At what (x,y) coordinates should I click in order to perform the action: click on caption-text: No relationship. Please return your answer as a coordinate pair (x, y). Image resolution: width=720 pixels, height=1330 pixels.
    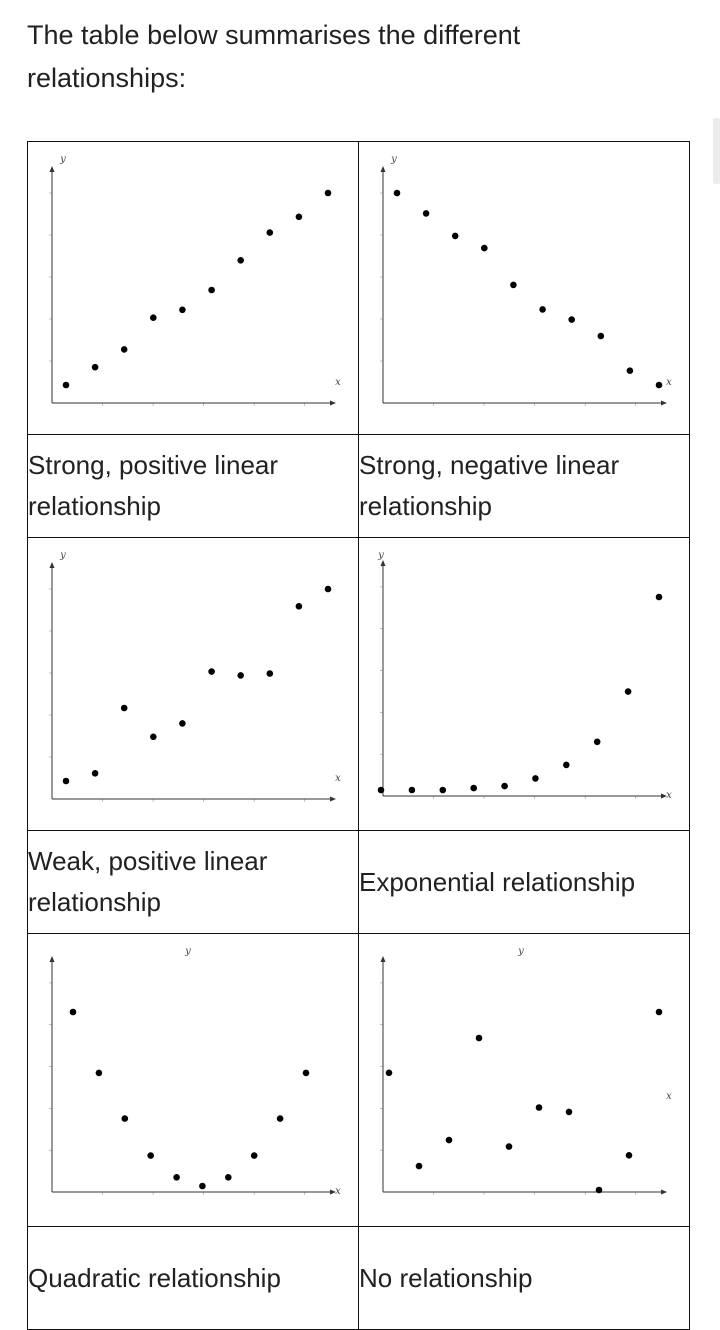
    Looking at the image, I should click on (446, 1277).